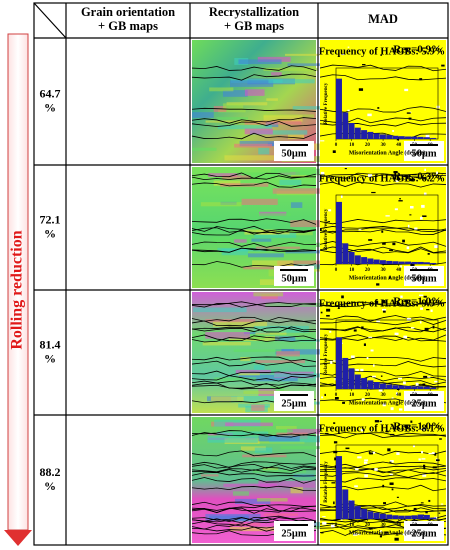 The height and width of the screenshot is (550, 450). Describe the element at coordinates (50, 219) in the screenshot. I see `reduction-label: 72.1` at that location.